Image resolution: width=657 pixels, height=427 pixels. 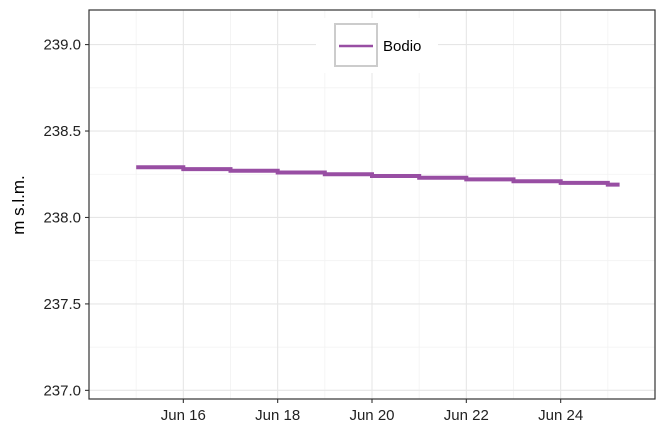 What do you see at coordinates (466, 415) in the screenshot?
I see `x-tick-label: Jun 22` at bounding box center [466, 415].